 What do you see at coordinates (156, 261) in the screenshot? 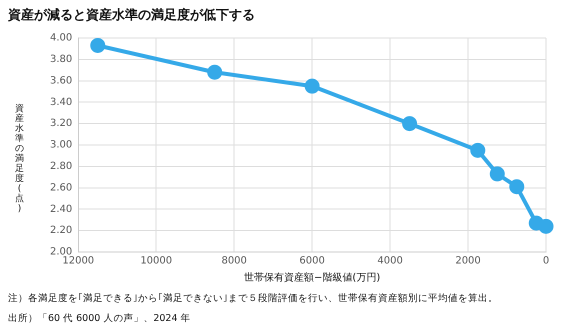
I see `x-tick-label: 10000` at bounding box center [156, 261].